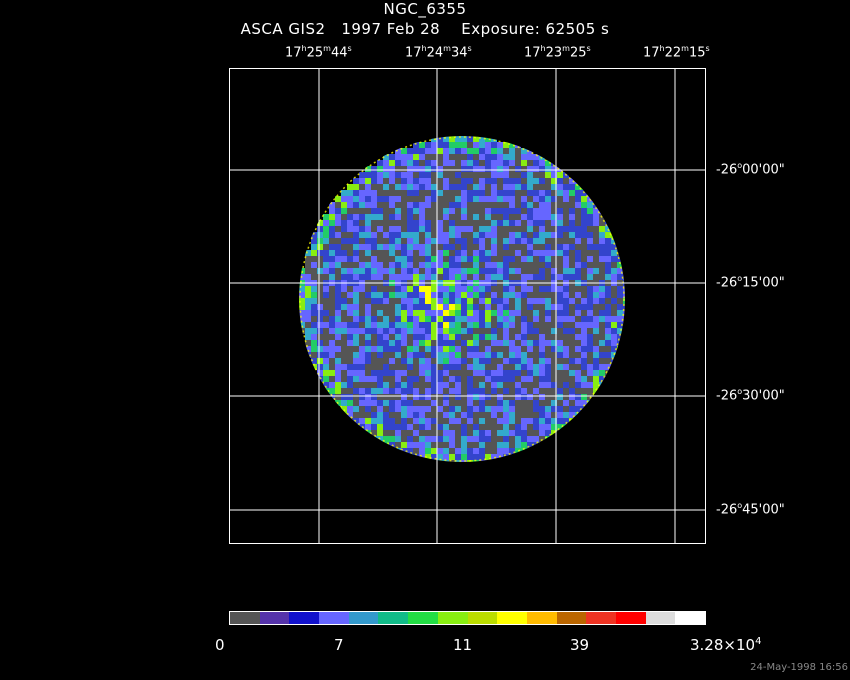 The height and width of the screenshot is (680, 850). What do you see at coordinates (512, 618) in the screenshot?
I see `colorbar-swatch` at bounding box center [512, 618].